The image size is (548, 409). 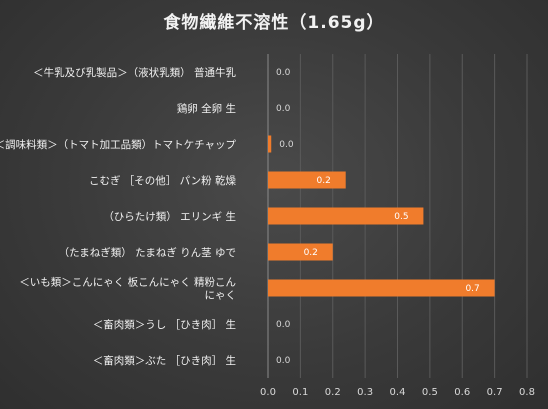 I want to click on category-label: ＜調味料類＞（トマト加工品類）トマトケチャップ, so click(x=118, y=144).